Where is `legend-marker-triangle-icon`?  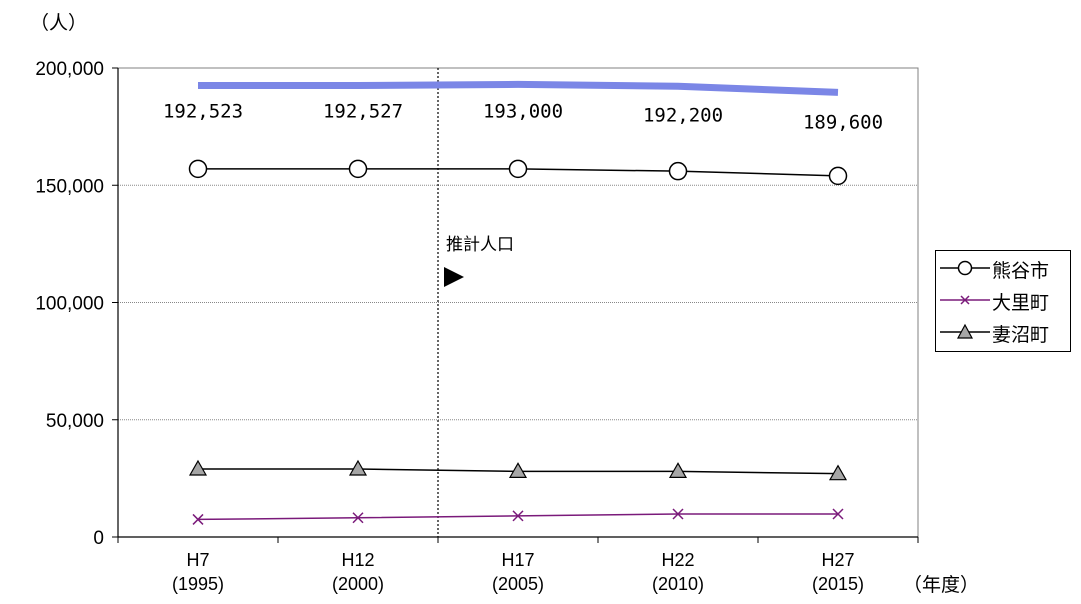
legend-marker-triangle-icon is located at coordinates (965, 331).